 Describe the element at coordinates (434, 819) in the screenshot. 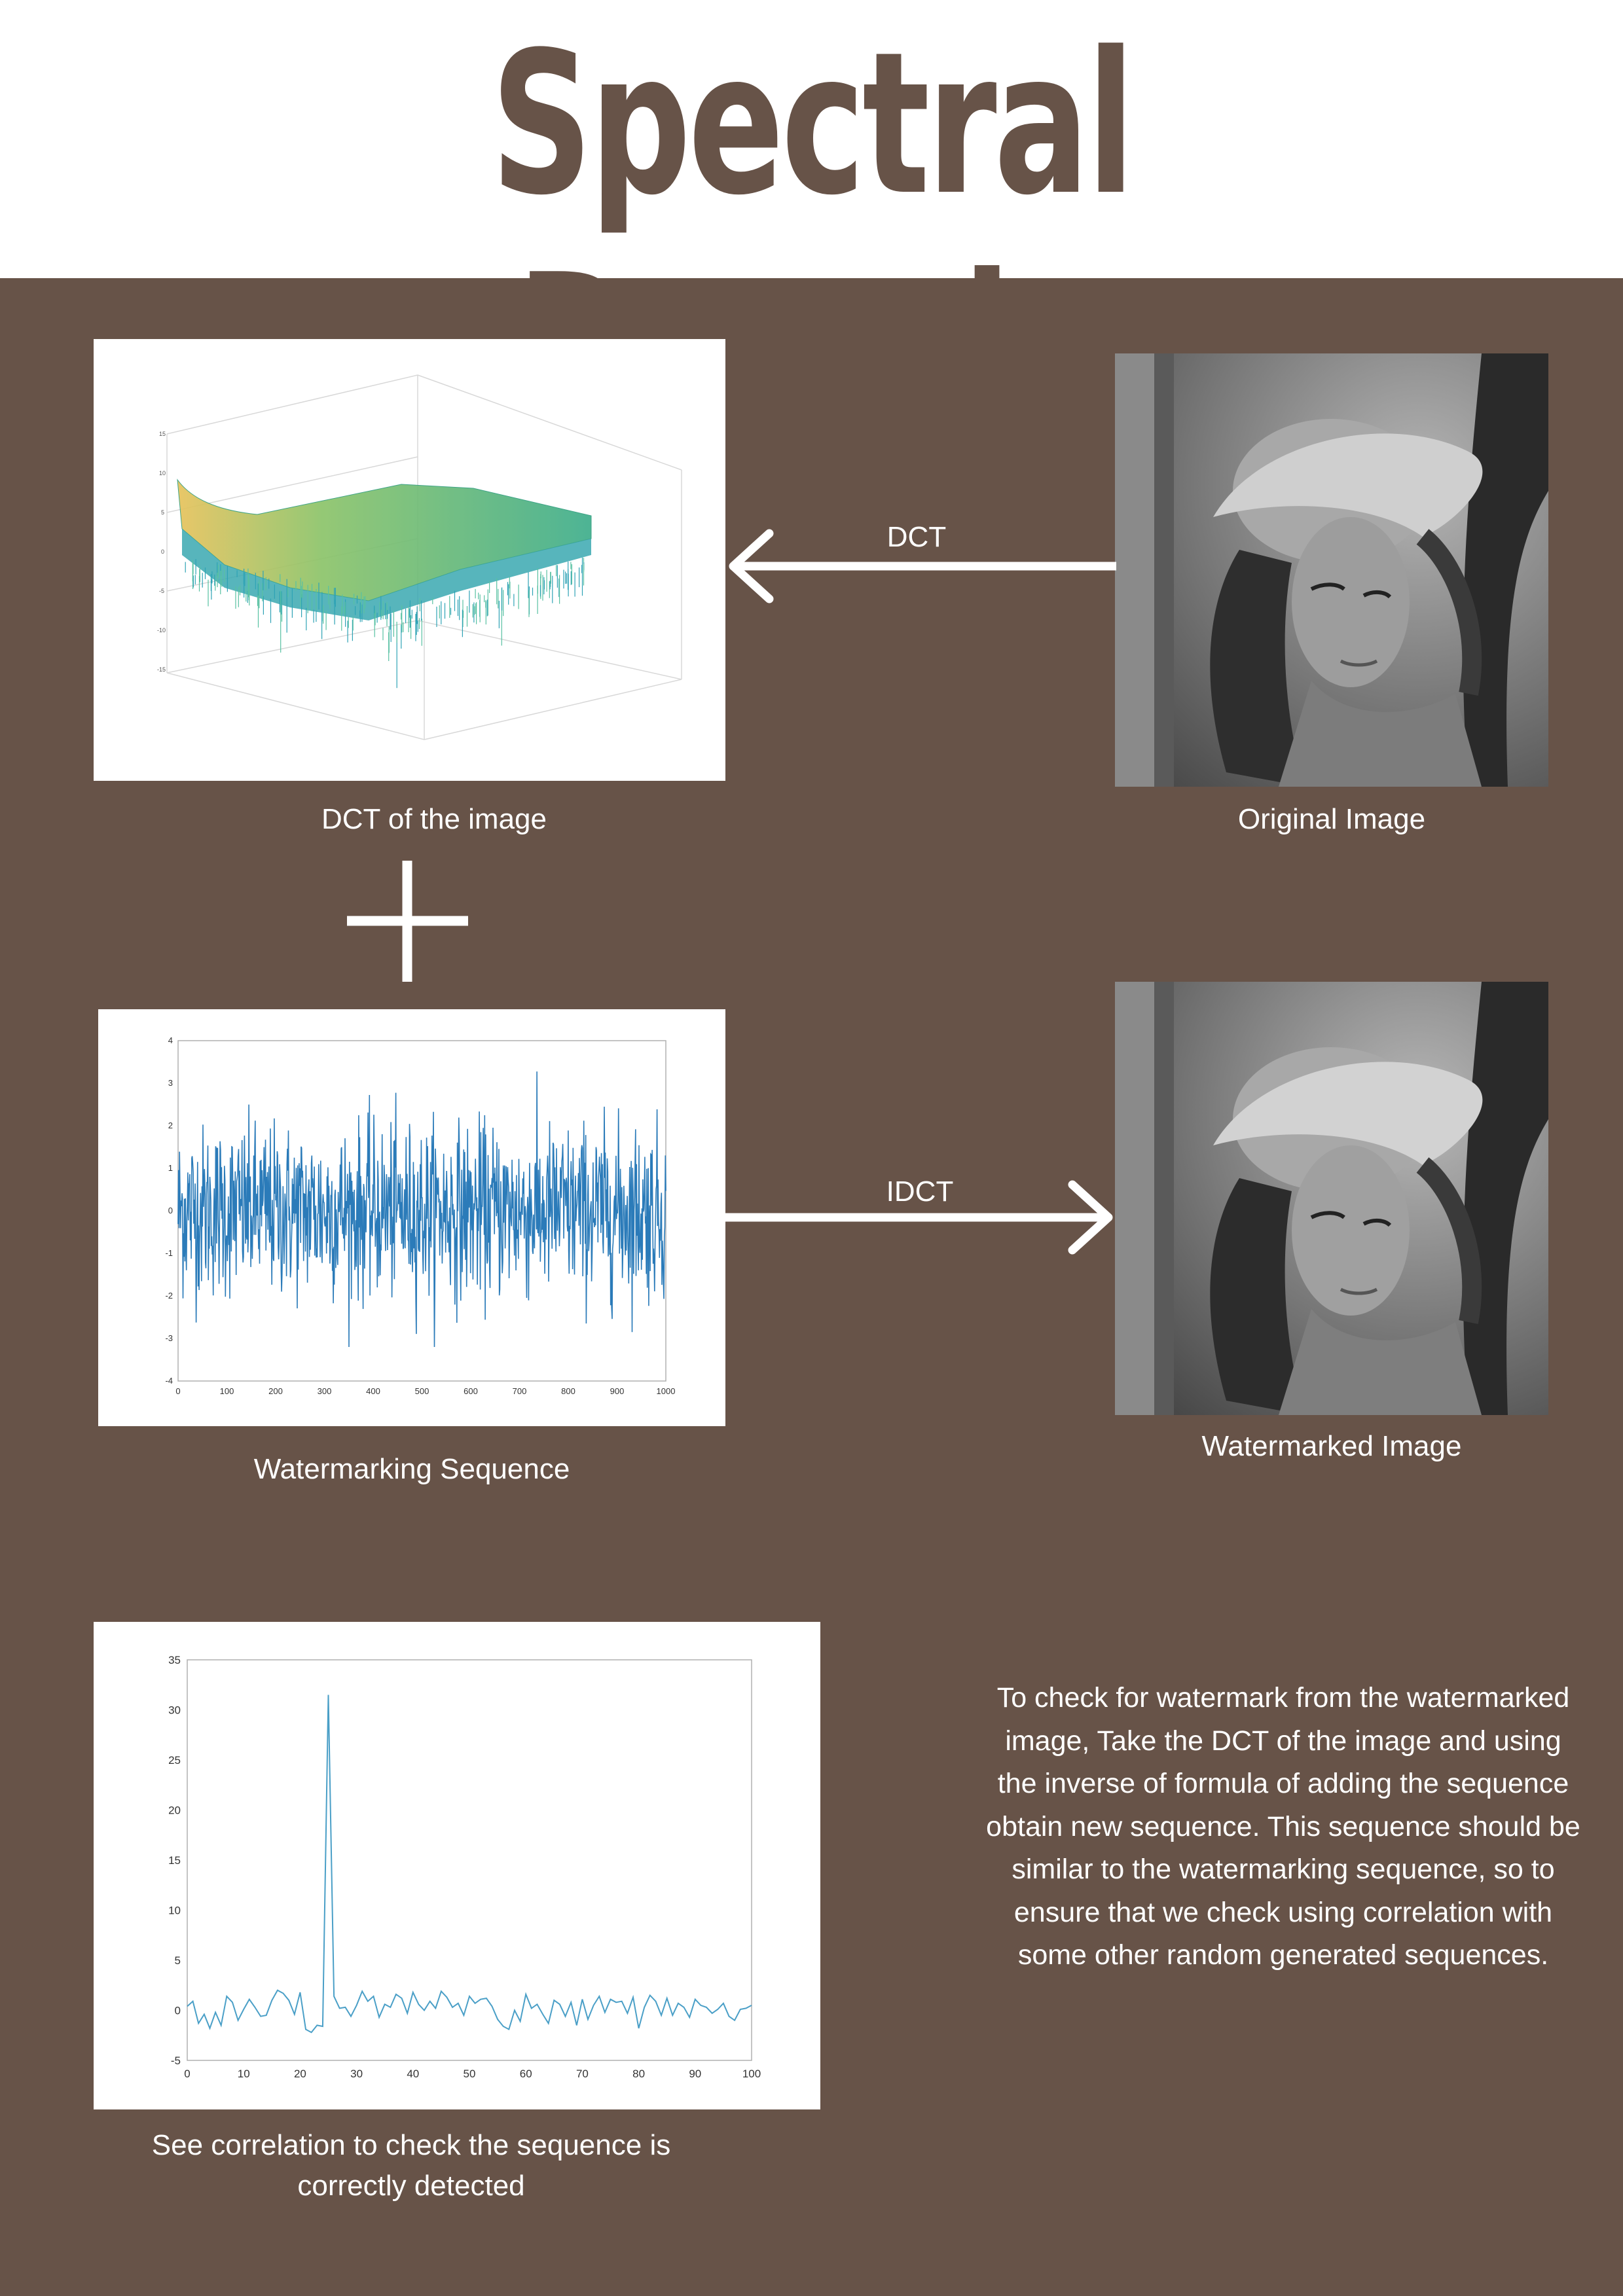

I see `caption-dct-image: DCT of the image` at that location.